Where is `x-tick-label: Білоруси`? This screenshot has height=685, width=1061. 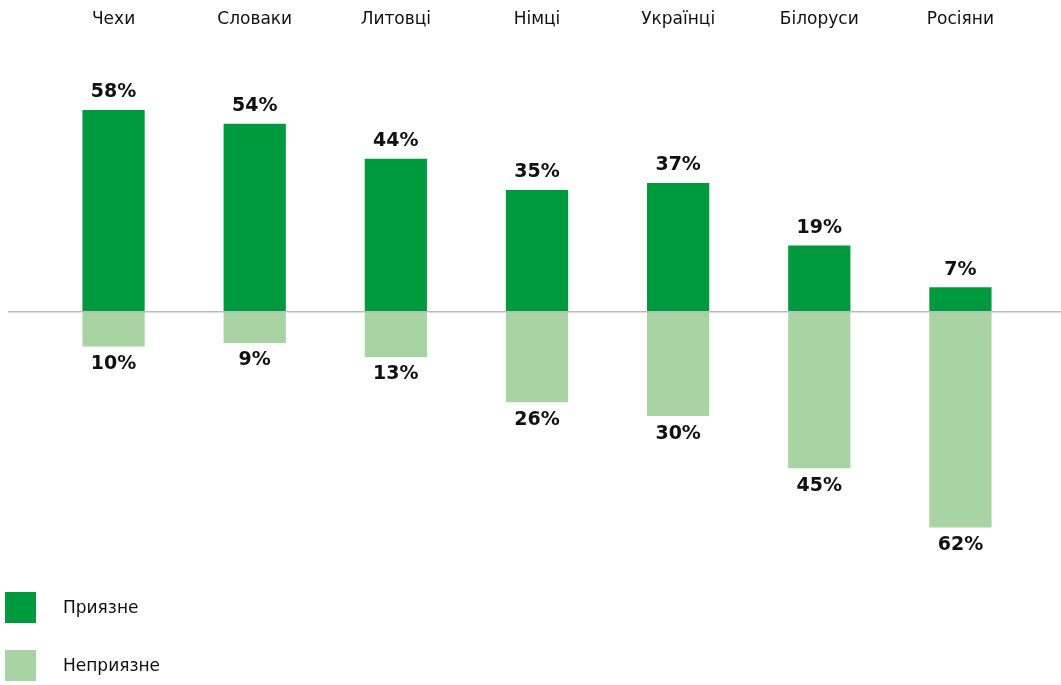 x-tick-label: Білоруси is located at coordinates (819, 17).